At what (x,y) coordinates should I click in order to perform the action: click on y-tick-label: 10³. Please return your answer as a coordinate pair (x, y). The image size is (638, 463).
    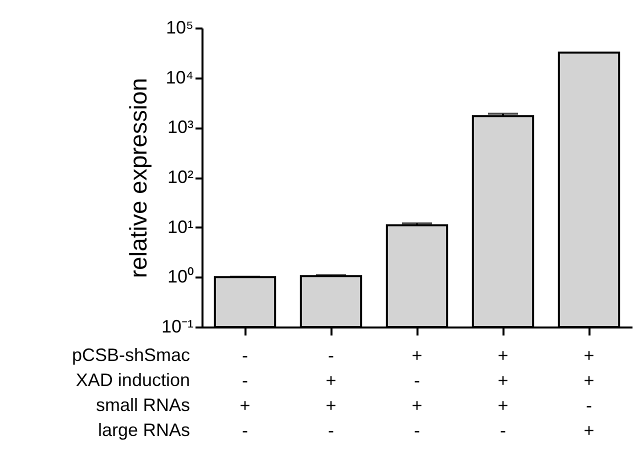
    Looking at the image, I should click on (180, 127).